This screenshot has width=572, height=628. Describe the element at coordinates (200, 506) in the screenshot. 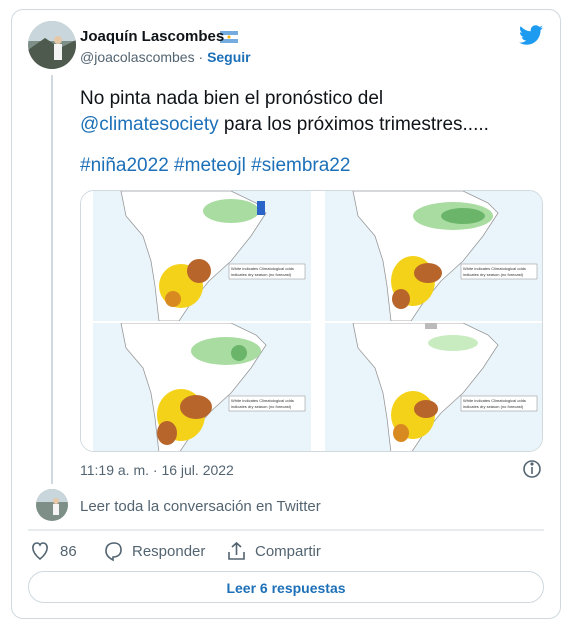

I see `conversation-link: Leer toda la conversación en Twitter` at that location.